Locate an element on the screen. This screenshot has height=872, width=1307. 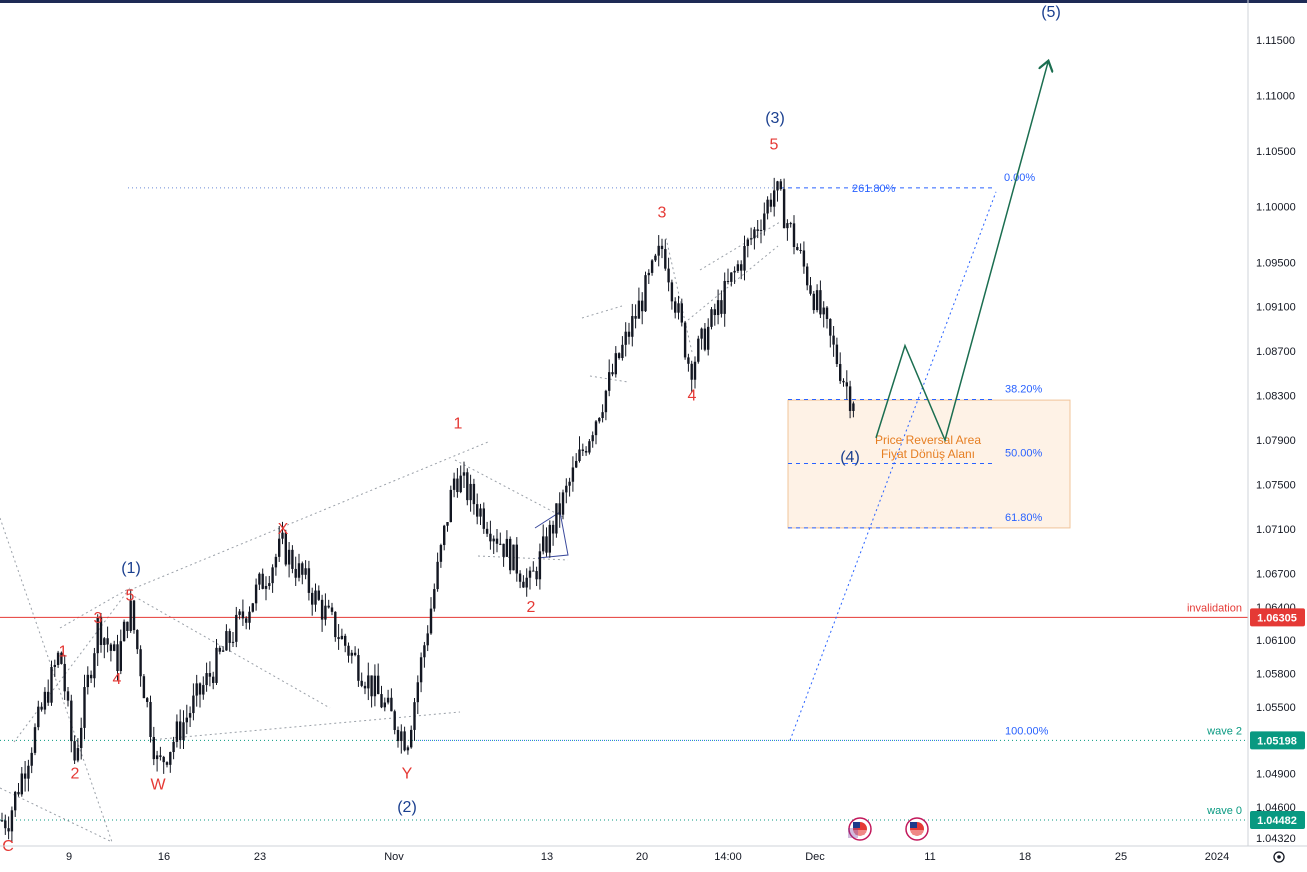
gear-icon is located at coordinates (1279, 857).